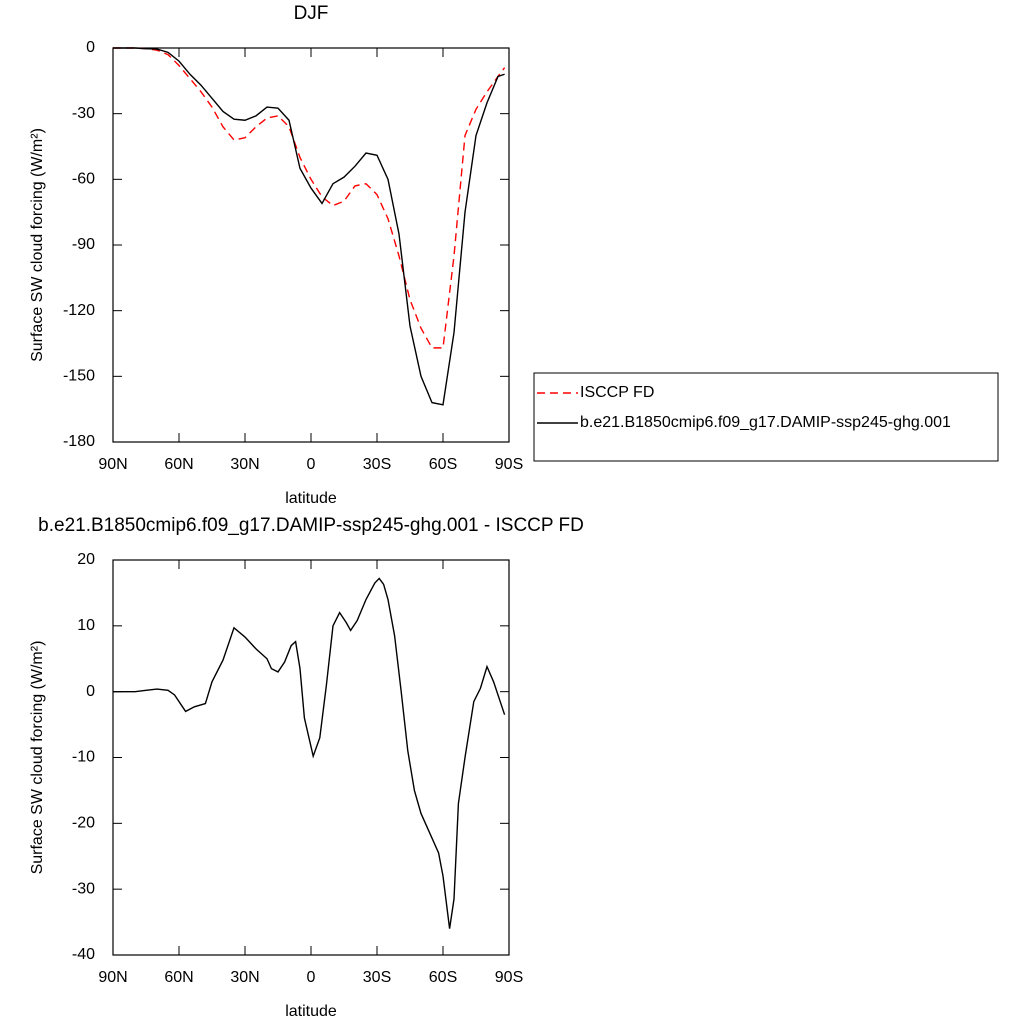 The image size is (1024, 1024). Describe the element at coordinates (83, 179) in the screenshot. I see `y-tick-label: -60` at that location.